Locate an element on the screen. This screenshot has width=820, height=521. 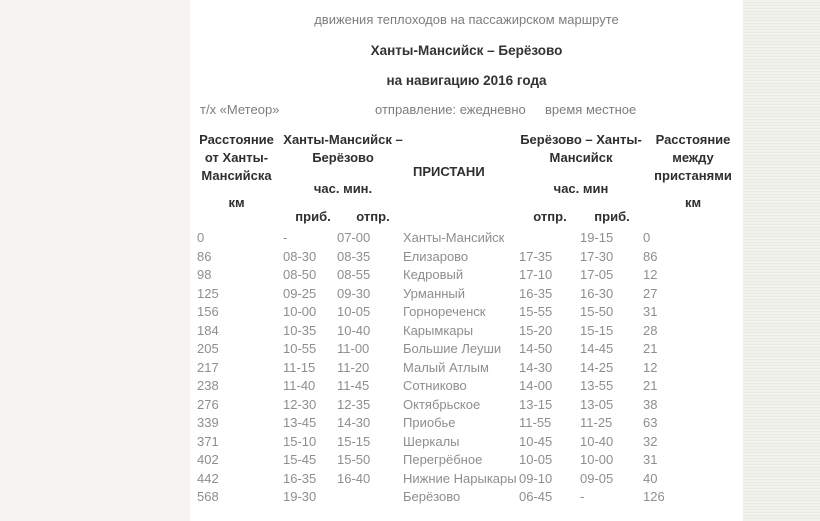
outbound-arrival-time: - is located at coordinates (285, 237).